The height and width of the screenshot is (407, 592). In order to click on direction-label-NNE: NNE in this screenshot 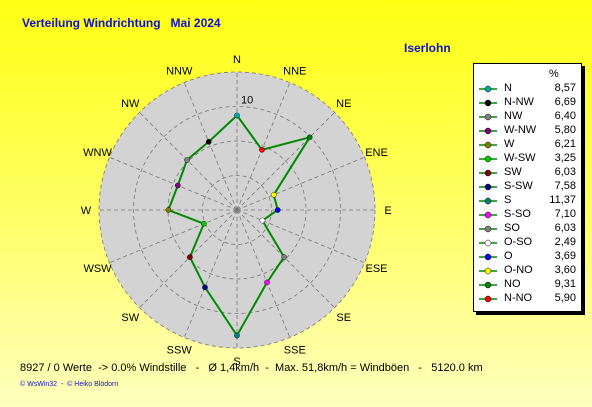, I will do `click(294, 71)`.